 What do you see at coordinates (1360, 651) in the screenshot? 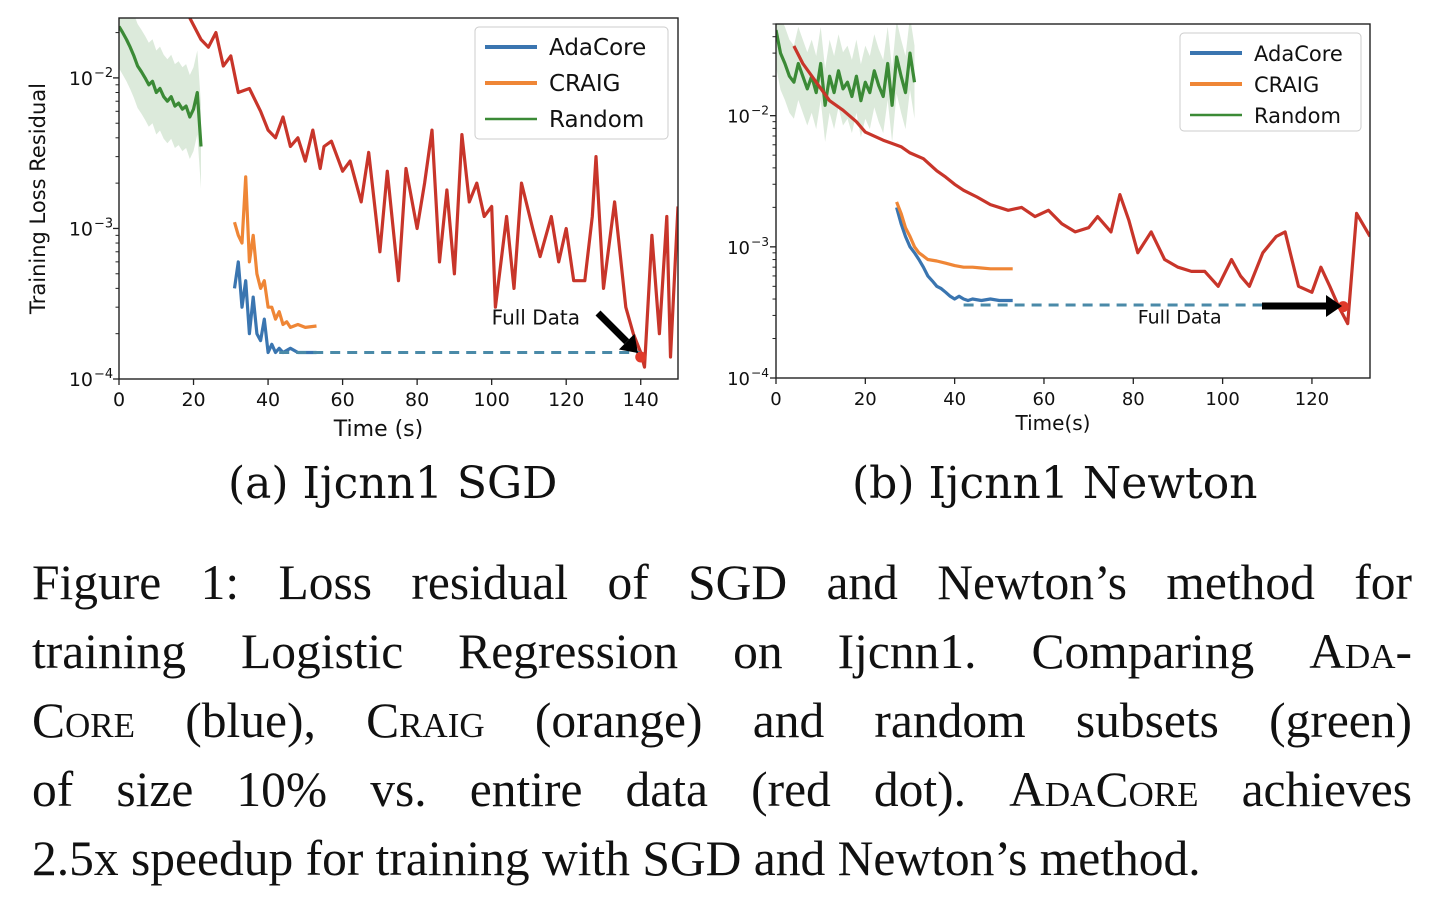
I see `caption-adacore-name: Ada-` at bounding box center [1360, 651].